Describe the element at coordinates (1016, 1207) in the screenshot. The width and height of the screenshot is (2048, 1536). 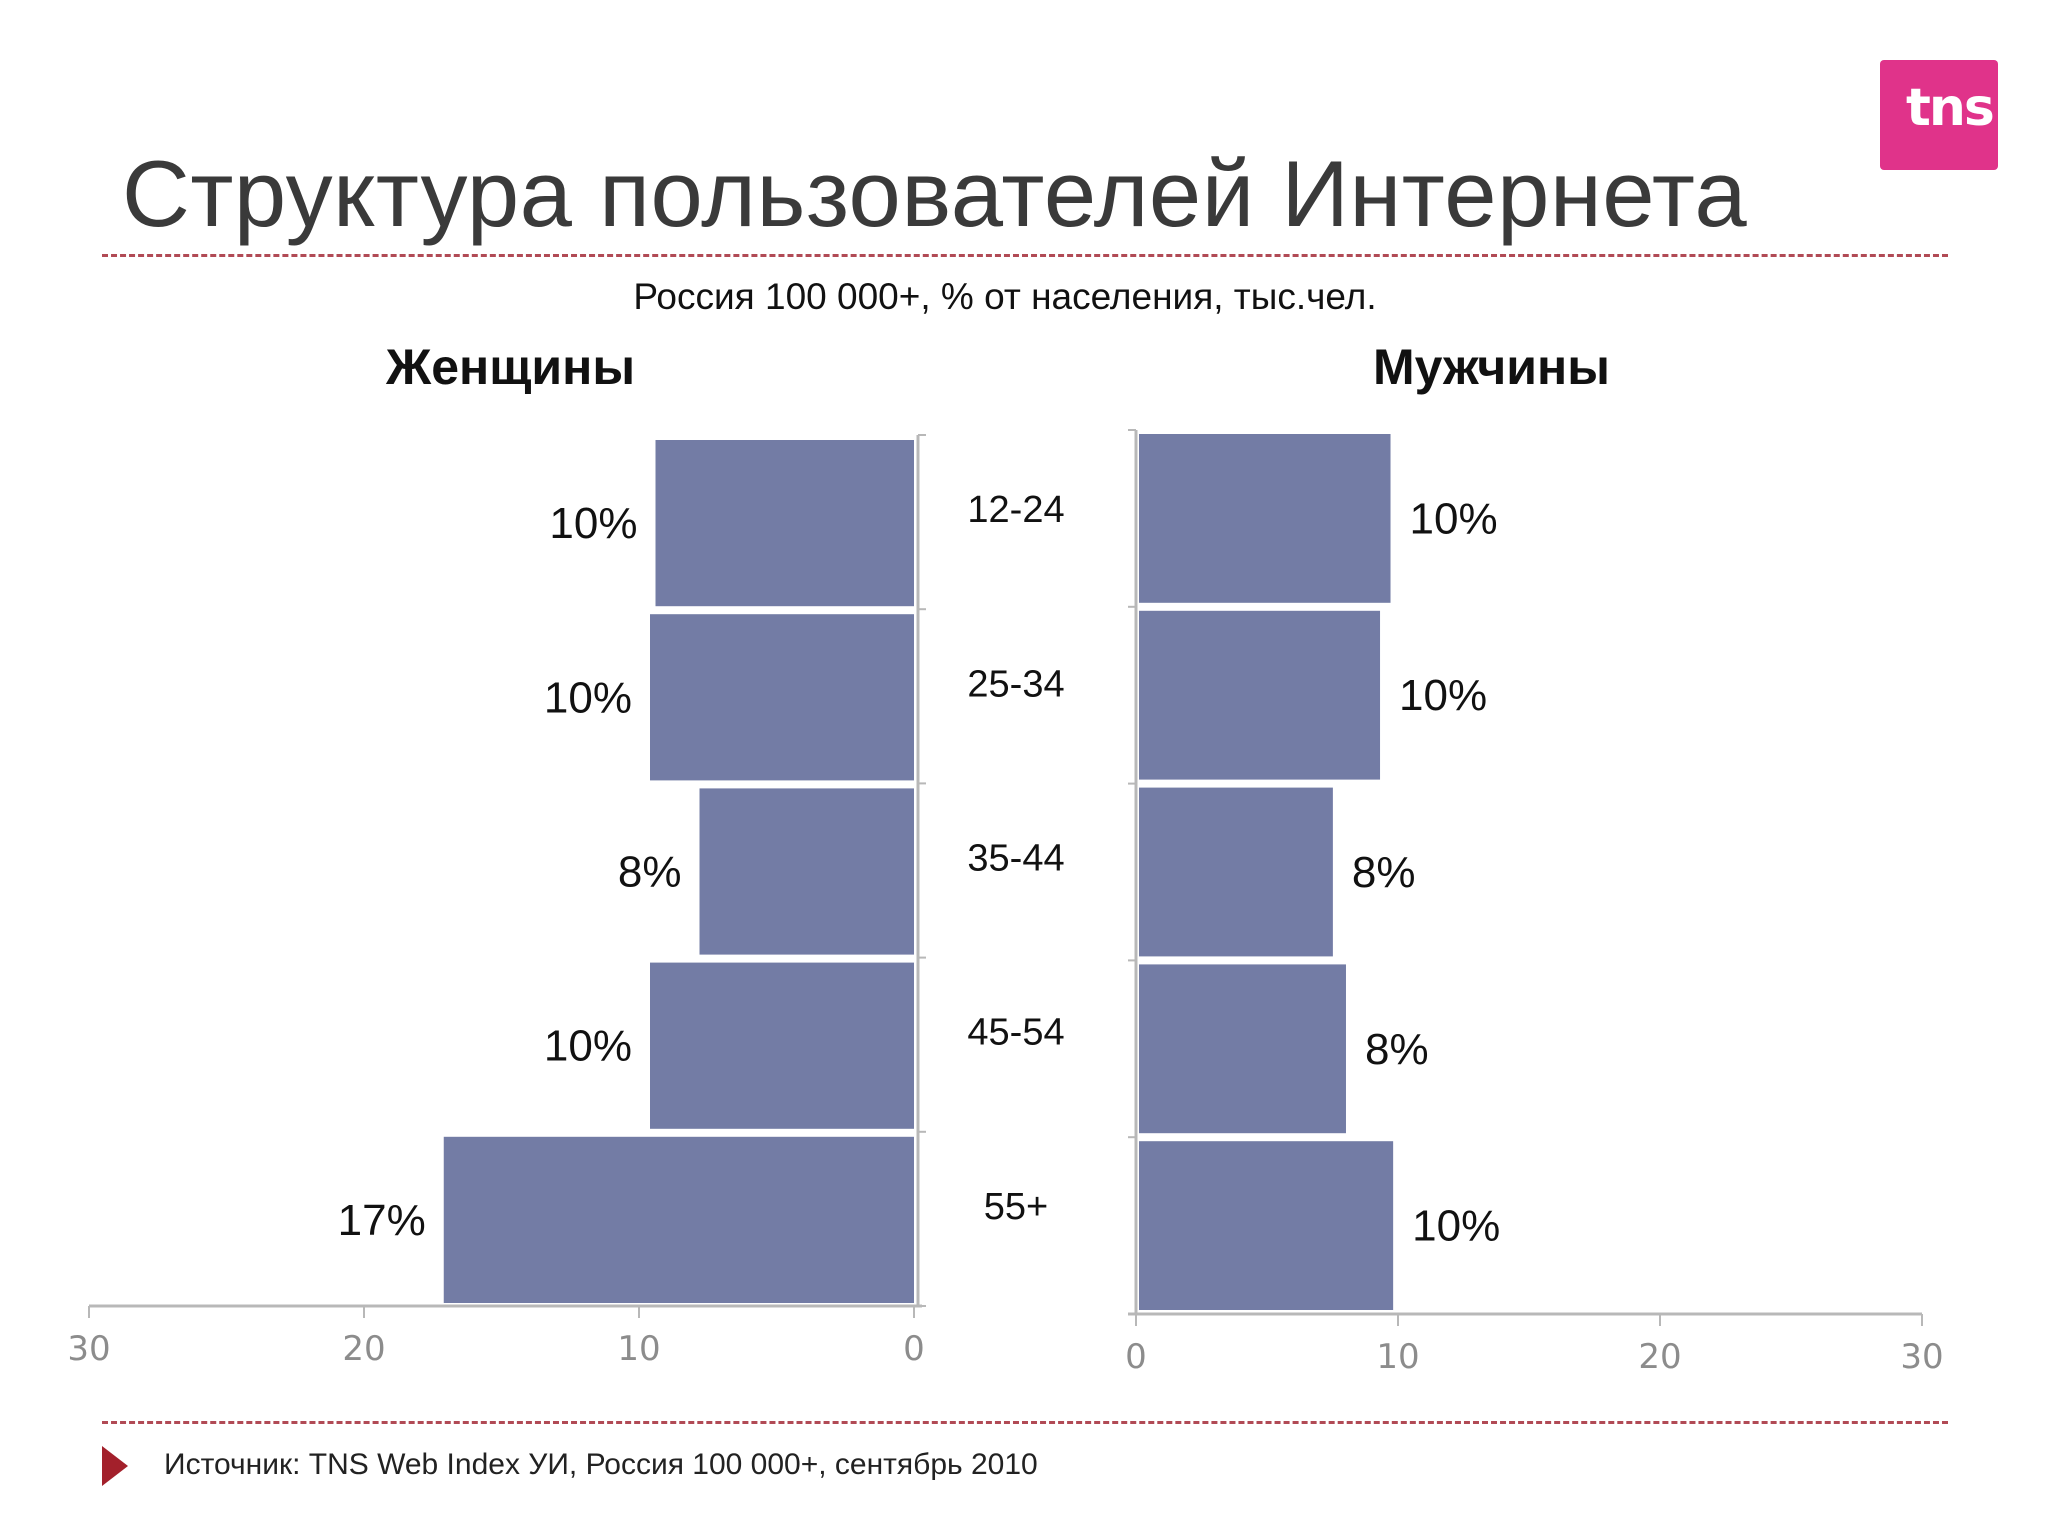
I see `age-group-label: 55+` at that location.